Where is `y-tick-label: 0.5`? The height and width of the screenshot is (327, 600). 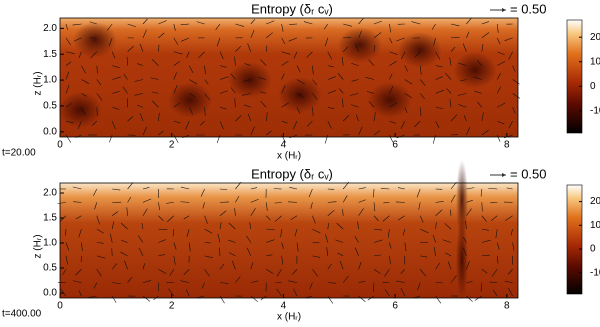
y-tick-label: 0.5 is located at coordinates (50, 268).